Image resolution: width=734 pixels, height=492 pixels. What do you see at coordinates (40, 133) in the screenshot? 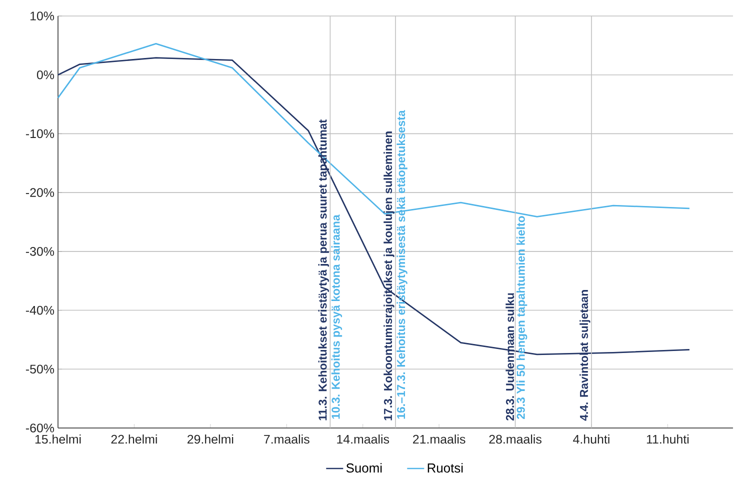
I see `y-tick-label: -10%` at bounding box center [40, 133].